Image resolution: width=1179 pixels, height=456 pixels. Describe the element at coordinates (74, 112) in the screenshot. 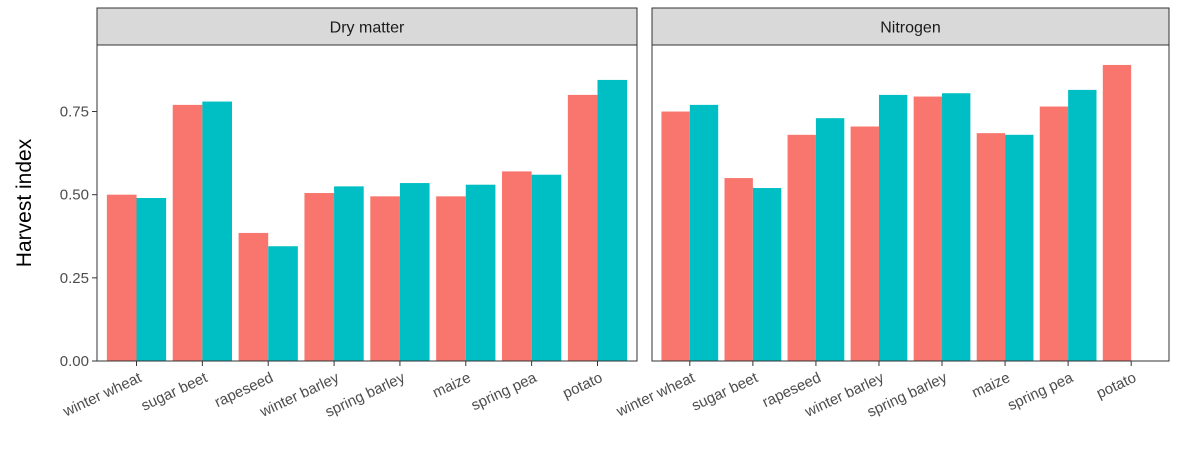

I see `y-tick-label: 0.75` at that location.